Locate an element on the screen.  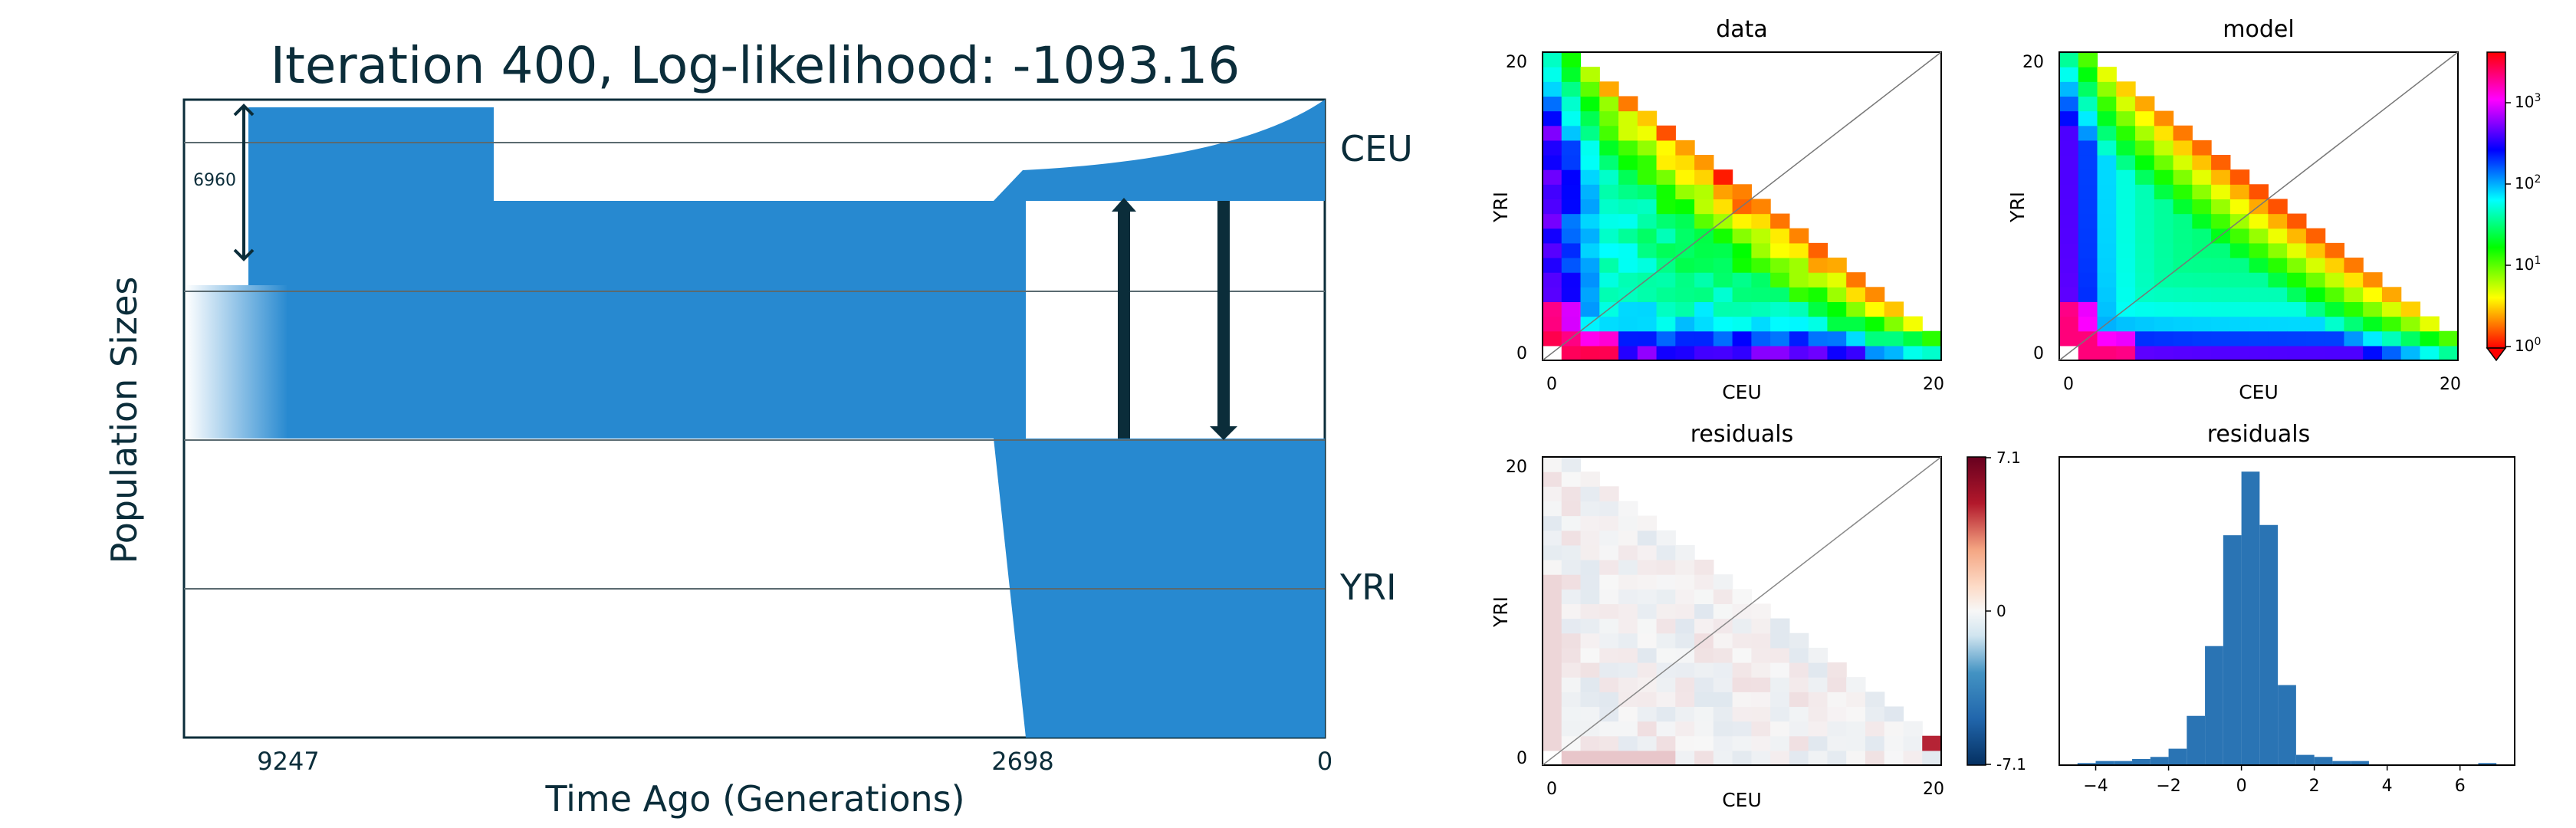
histogram-title: residuals is located at coordinates (2259, 435).